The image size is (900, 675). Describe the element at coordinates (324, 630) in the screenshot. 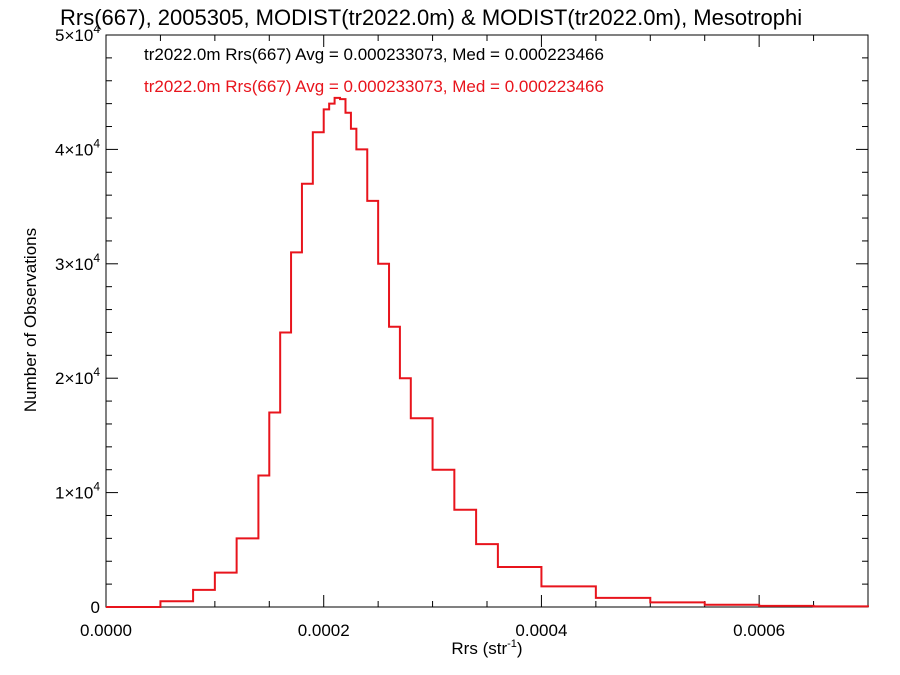

I see `x-tick-label: 0.0002` at that location.